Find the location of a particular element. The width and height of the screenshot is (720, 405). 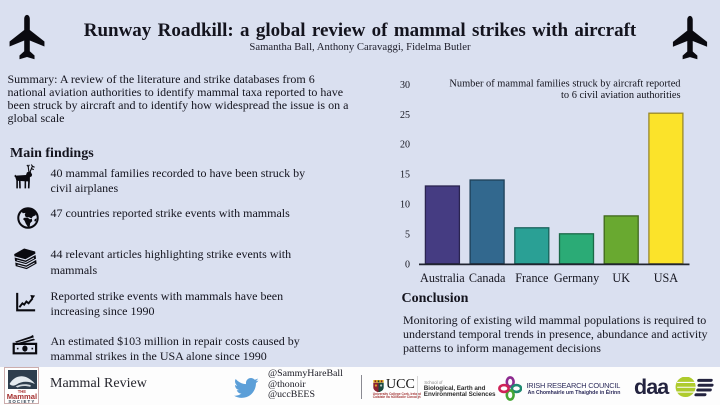

svg-text: 15 is located at coordinates (405, 175).